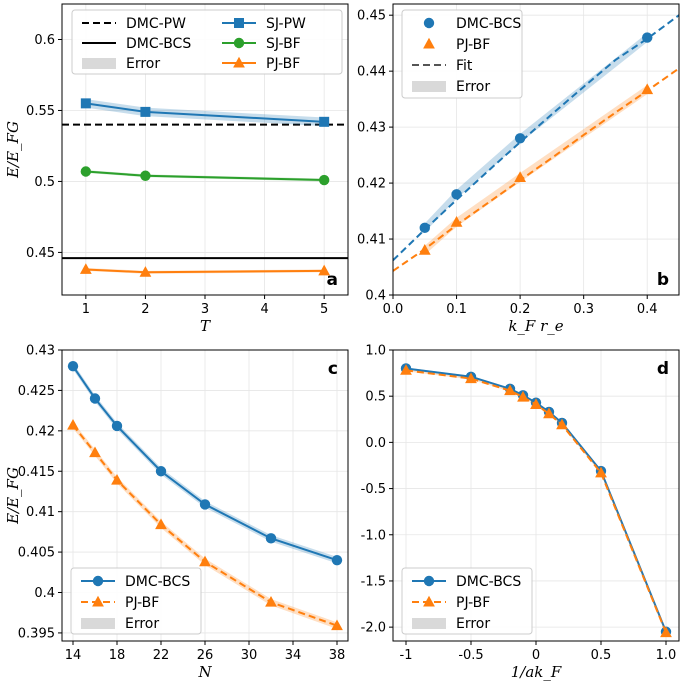  I want to click on y-tick-label: 0.405, so click(36, 553).